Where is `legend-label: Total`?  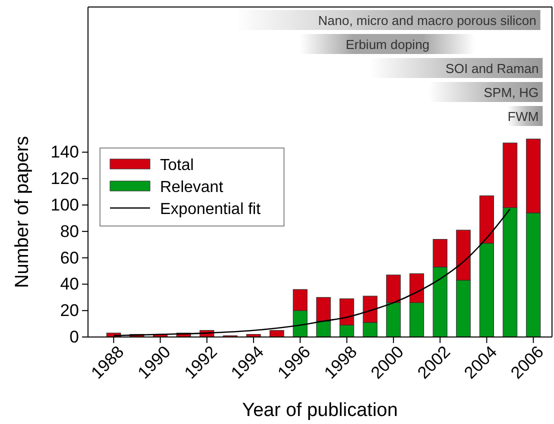
legend-label: Total is located at coordinates (177, 165).